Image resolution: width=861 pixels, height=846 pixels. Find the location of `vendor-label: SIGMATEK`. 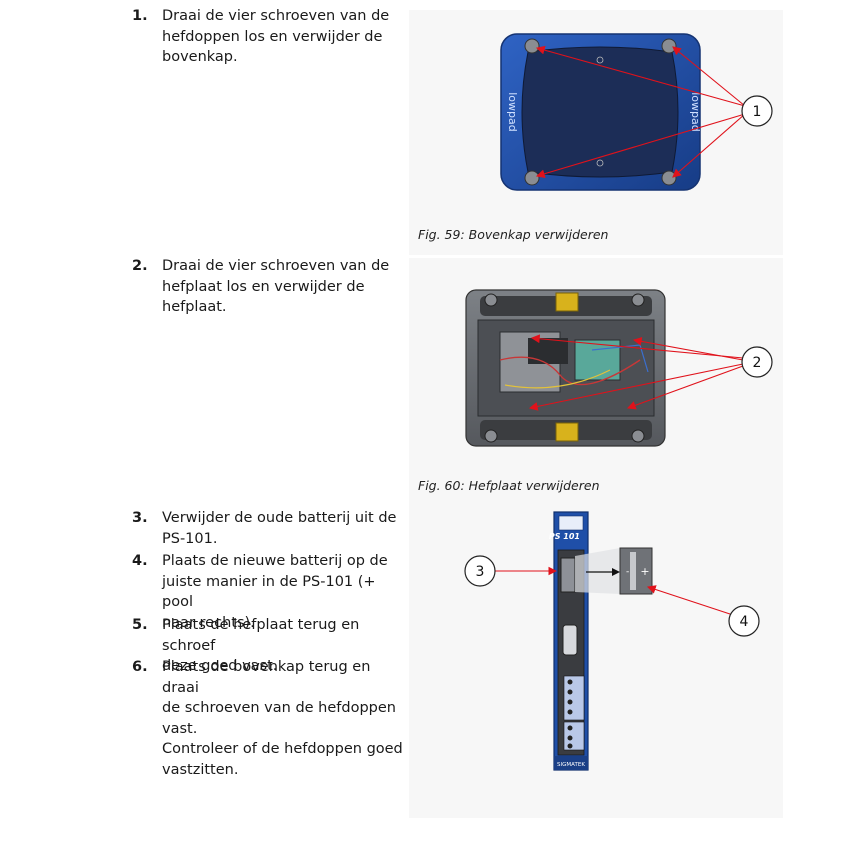

vendor-label: SIGMATEK is located at coordinates (571, 765).